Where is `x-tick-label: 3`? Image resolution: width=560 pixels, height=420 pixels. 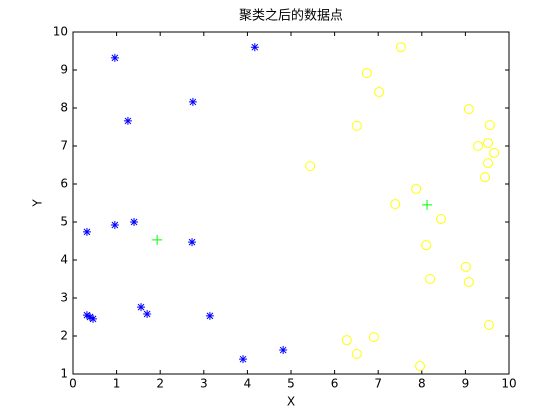
x-tick-label: 3 is located at coordinates (204, 384).